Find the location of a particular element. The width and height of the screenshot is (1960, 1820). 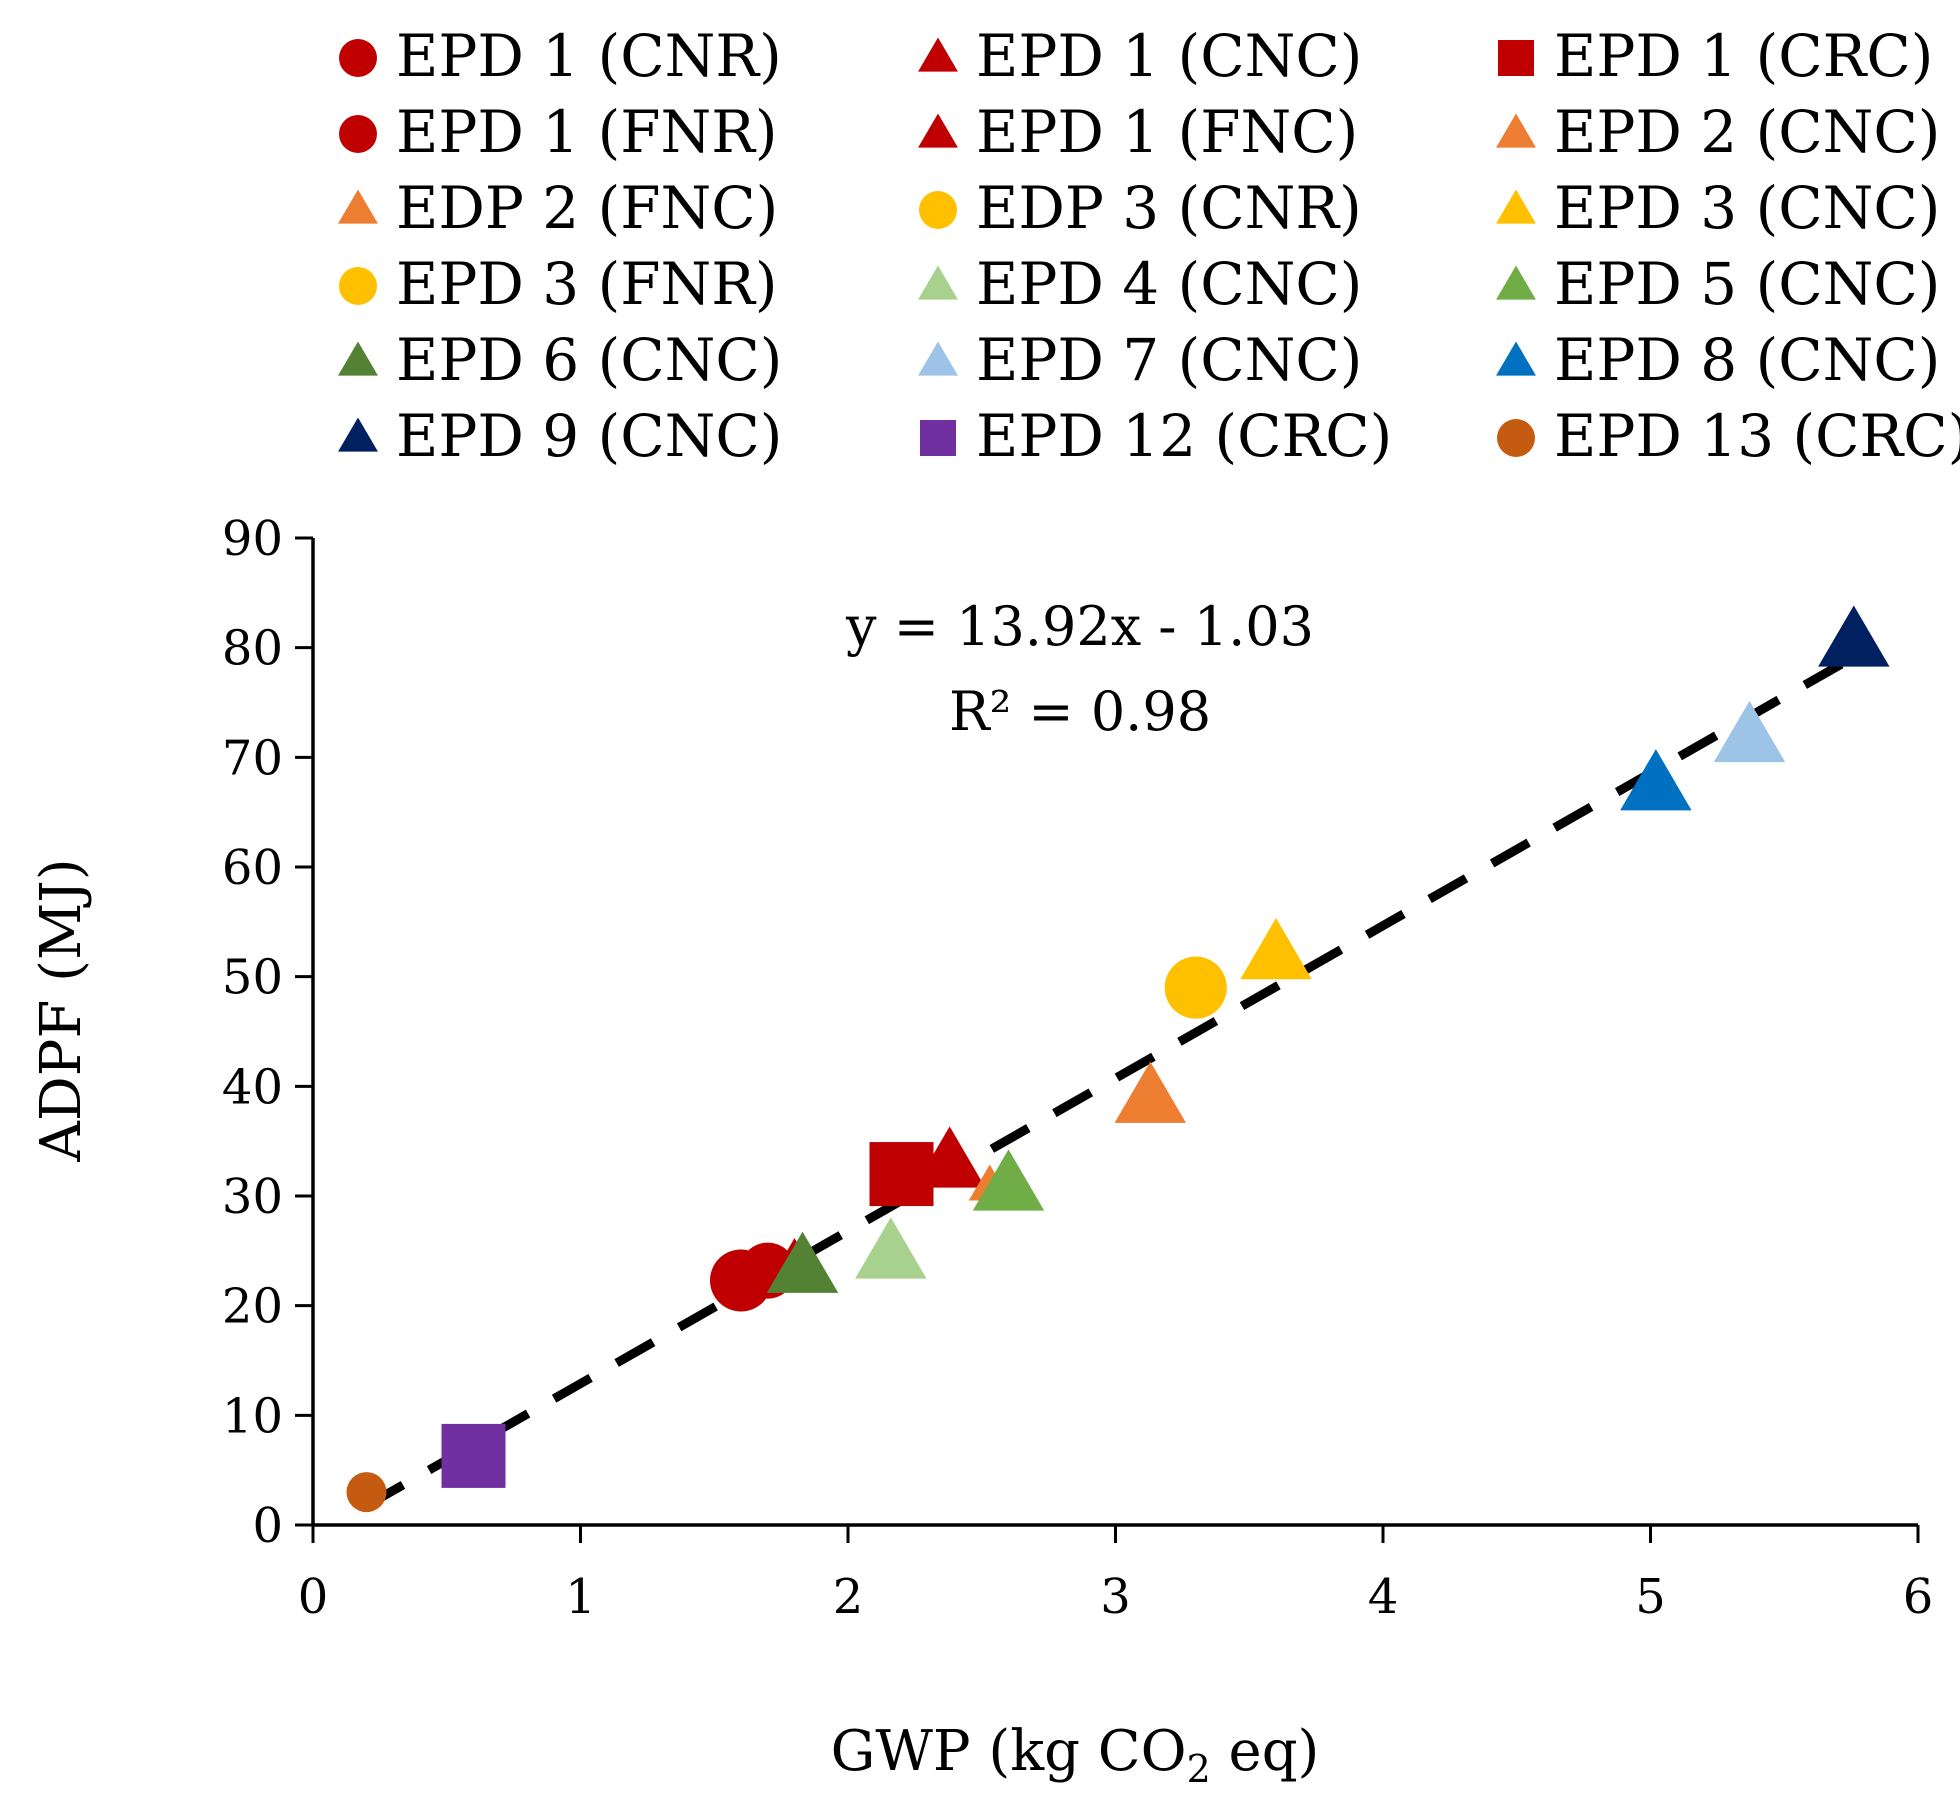

data-point-epd-9-cnc is located at coordinates (1854, 636).